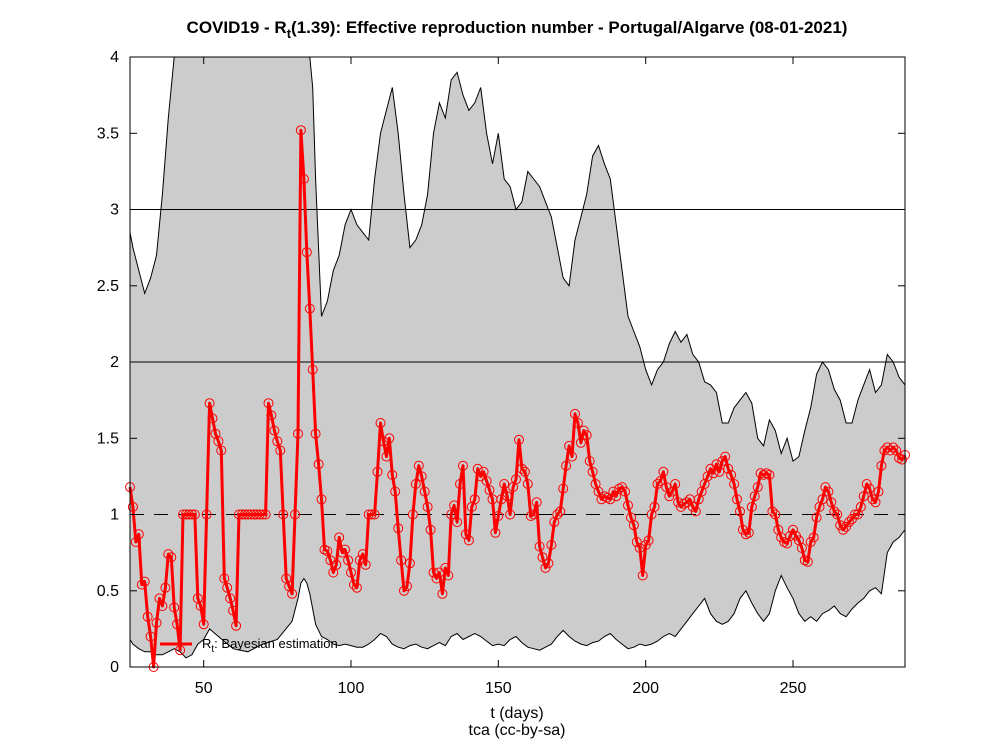 Image resolution: width=1000 pixels, height=755 pixels. I want to click on x-tick-label: 250, so click(793, 688).